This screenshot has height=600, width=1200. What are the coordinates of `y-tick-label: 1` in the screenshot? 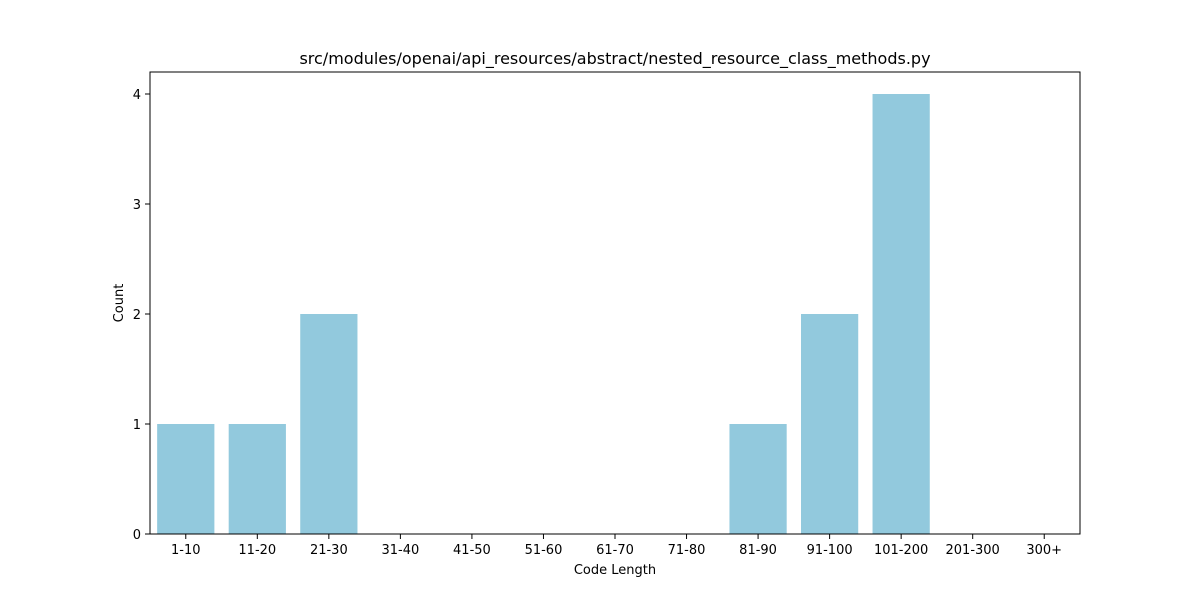 It's located at (137, 425).